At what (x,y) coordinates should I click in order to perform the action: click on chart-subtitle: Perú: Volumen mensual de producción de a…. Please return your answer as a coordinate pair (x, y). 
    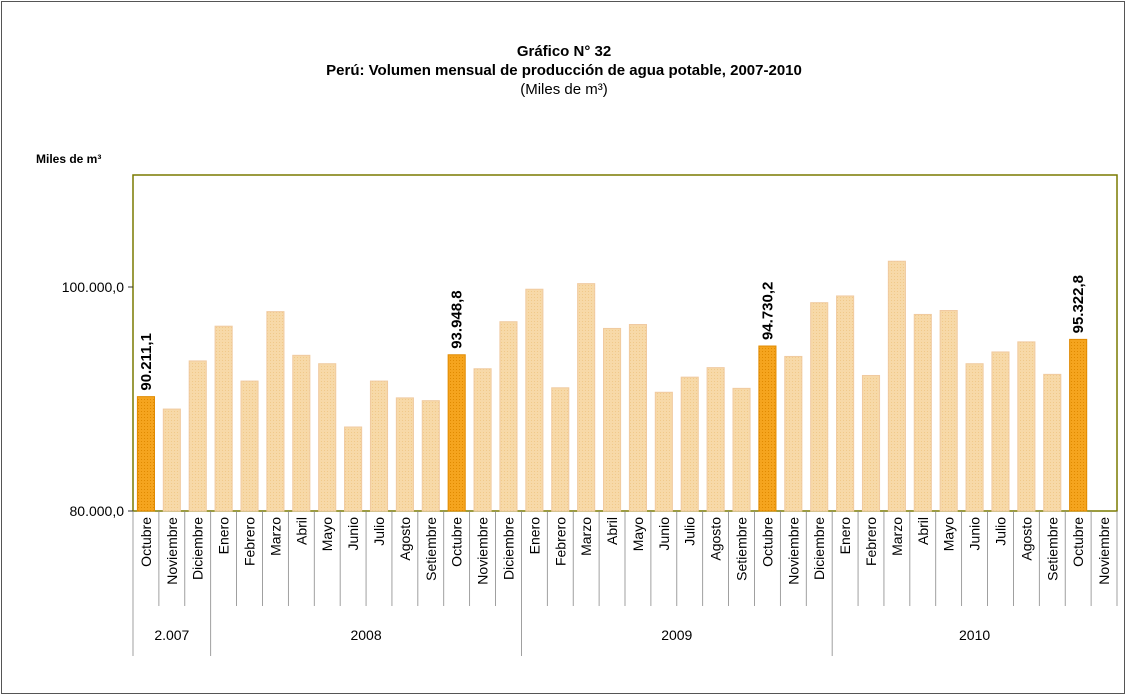
    Looking at the image, I should click on (564, 70).